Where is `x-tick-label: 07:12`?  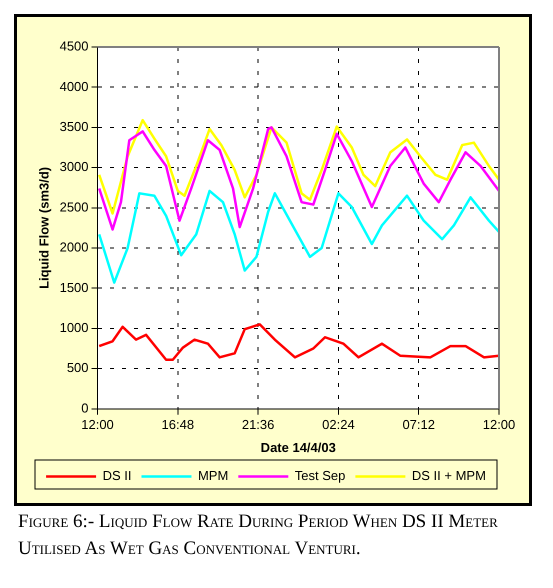 x-tick-label: 07:12 is located at coordinates (418, 424).